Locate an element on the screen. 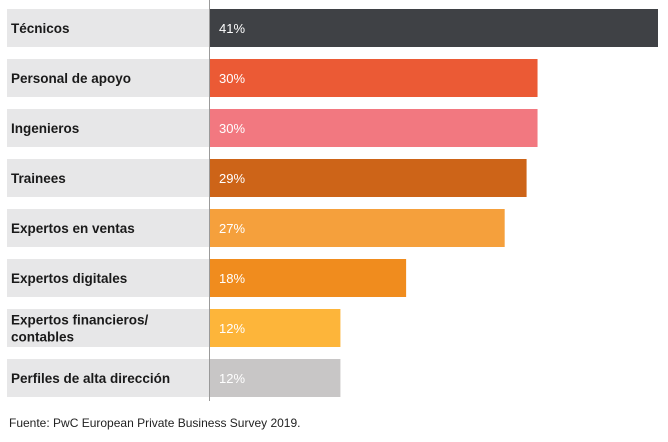  category-label: Expertos financieros/contables is located at coordinates (80, 329).